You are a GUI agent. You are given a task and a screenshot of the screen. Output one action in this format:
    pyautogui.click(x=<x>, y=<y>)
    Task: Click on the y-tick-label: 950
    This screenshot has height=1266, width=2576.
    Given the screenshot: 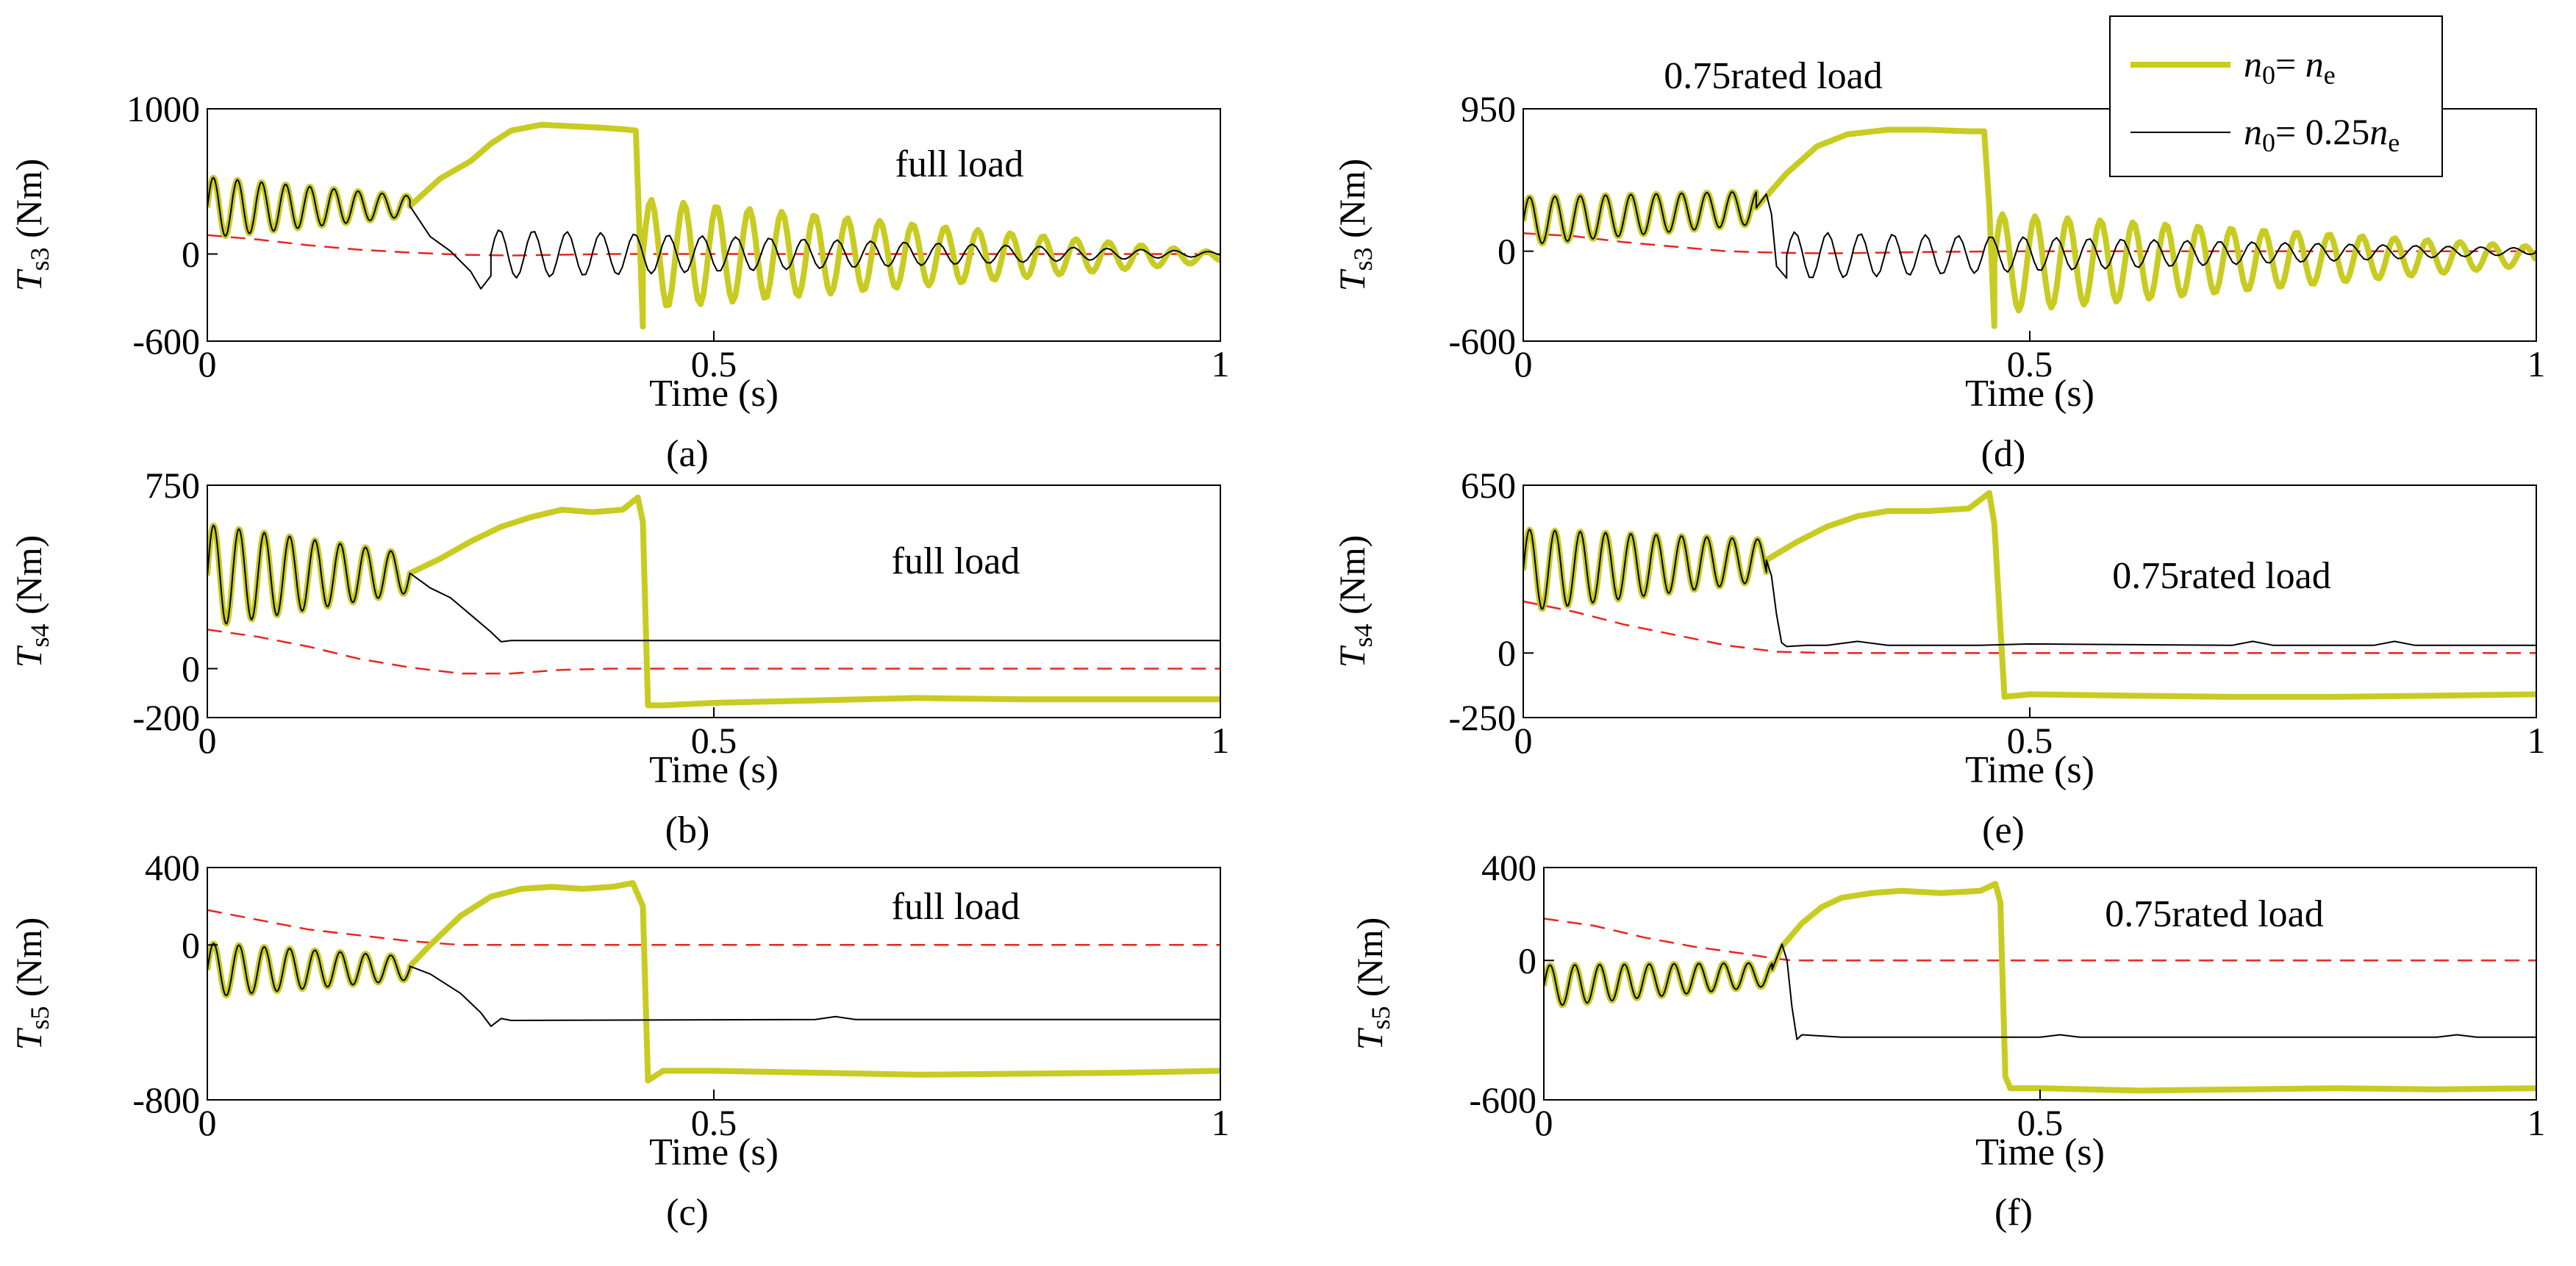 What is the action you would take?
    pyautogui.click(x=1488, y=108)
    